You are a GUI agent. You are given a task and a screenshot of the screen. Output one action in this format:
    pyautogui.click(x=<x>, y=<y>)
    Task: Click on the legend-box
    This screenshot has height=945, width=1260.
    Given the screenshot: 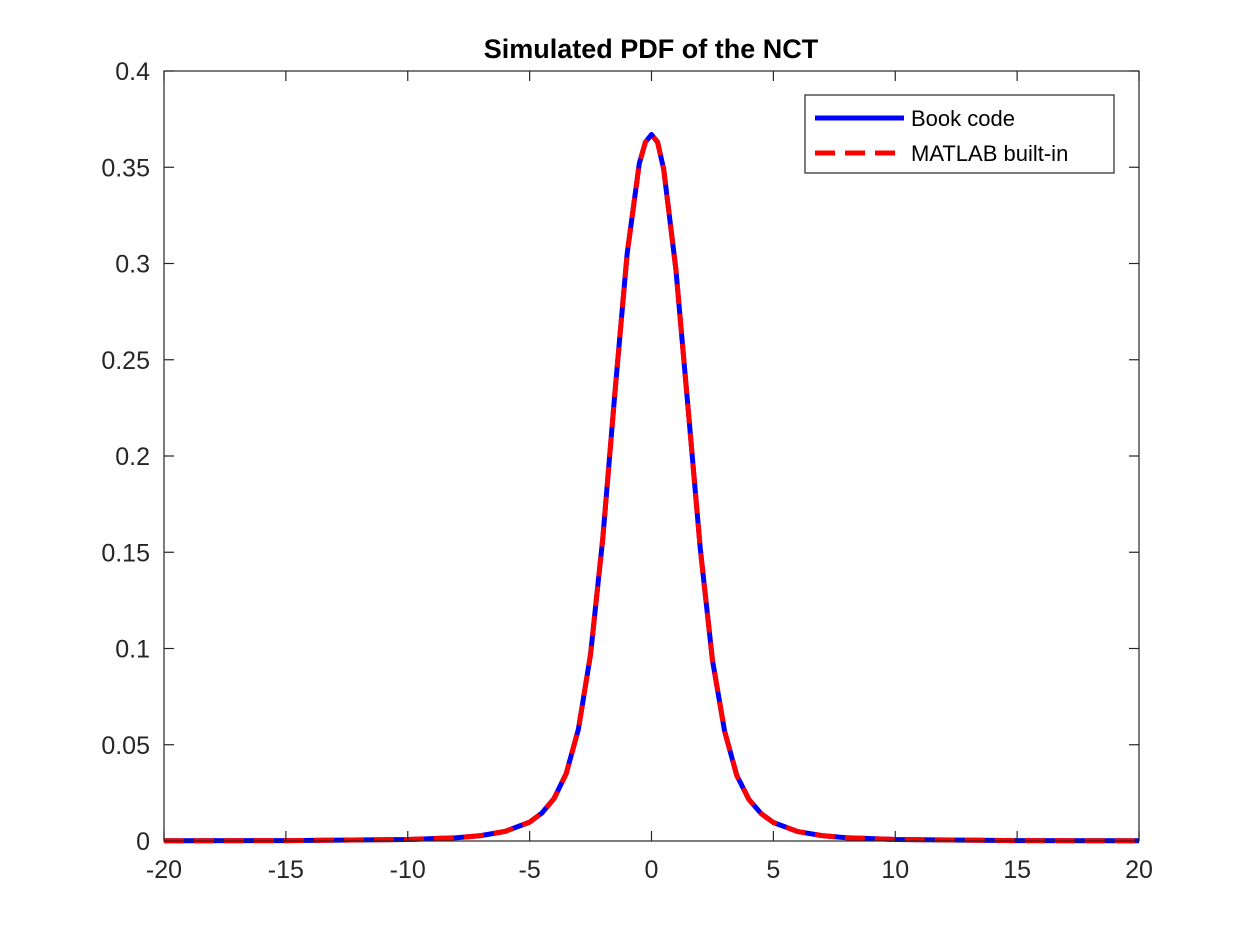 What is the action you would take?
    pyautogui.click(x=959, y=134)
    